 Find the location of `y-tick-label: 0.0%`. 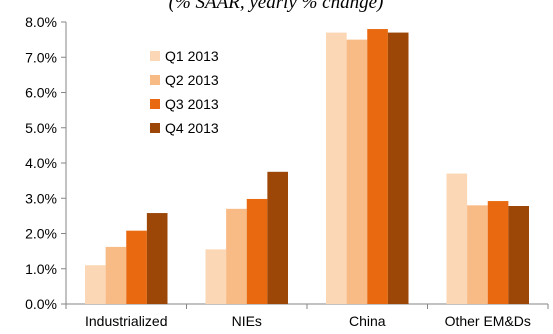

y-tick-label: 0.0% is located at coordinates (41, 304).